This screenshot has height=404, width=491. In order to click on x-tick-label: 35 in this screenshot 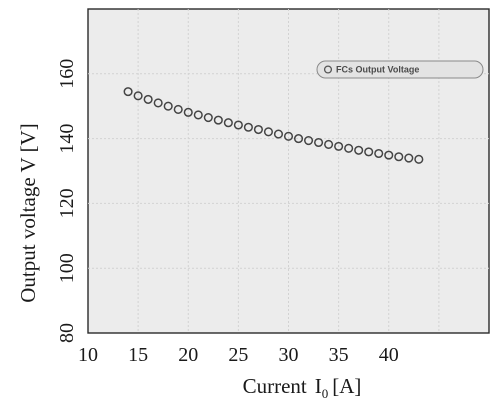, I will do `click(339, 355)`.